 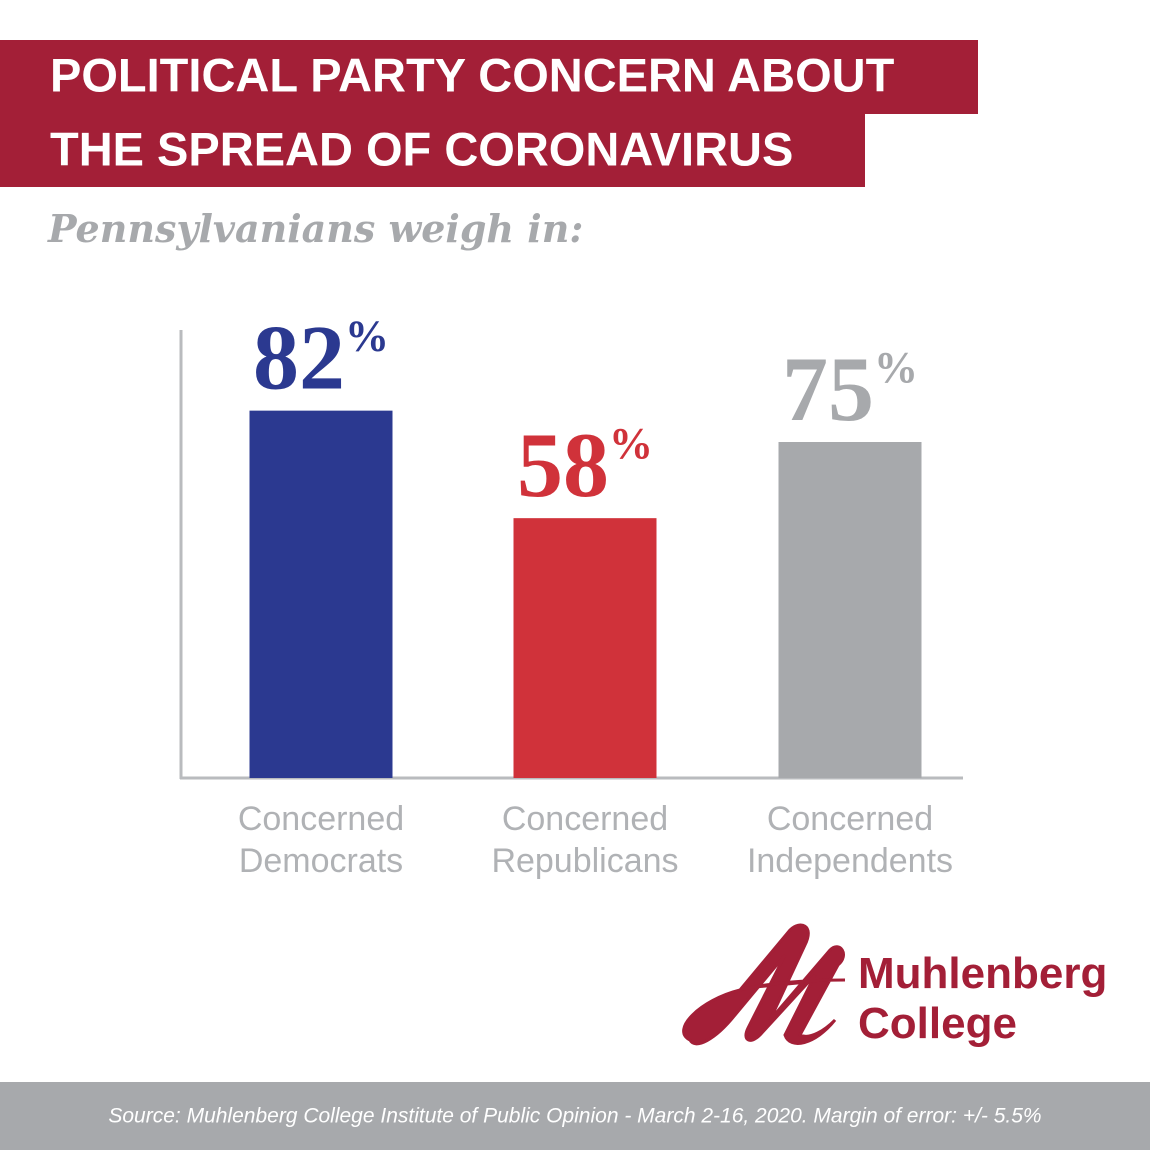 What do you see at coordinates (472, 74) in the screenshot?
I see `chart-title: POLITICAL PARTY CONCERN ABOUT` at bounding box center [472, 74].